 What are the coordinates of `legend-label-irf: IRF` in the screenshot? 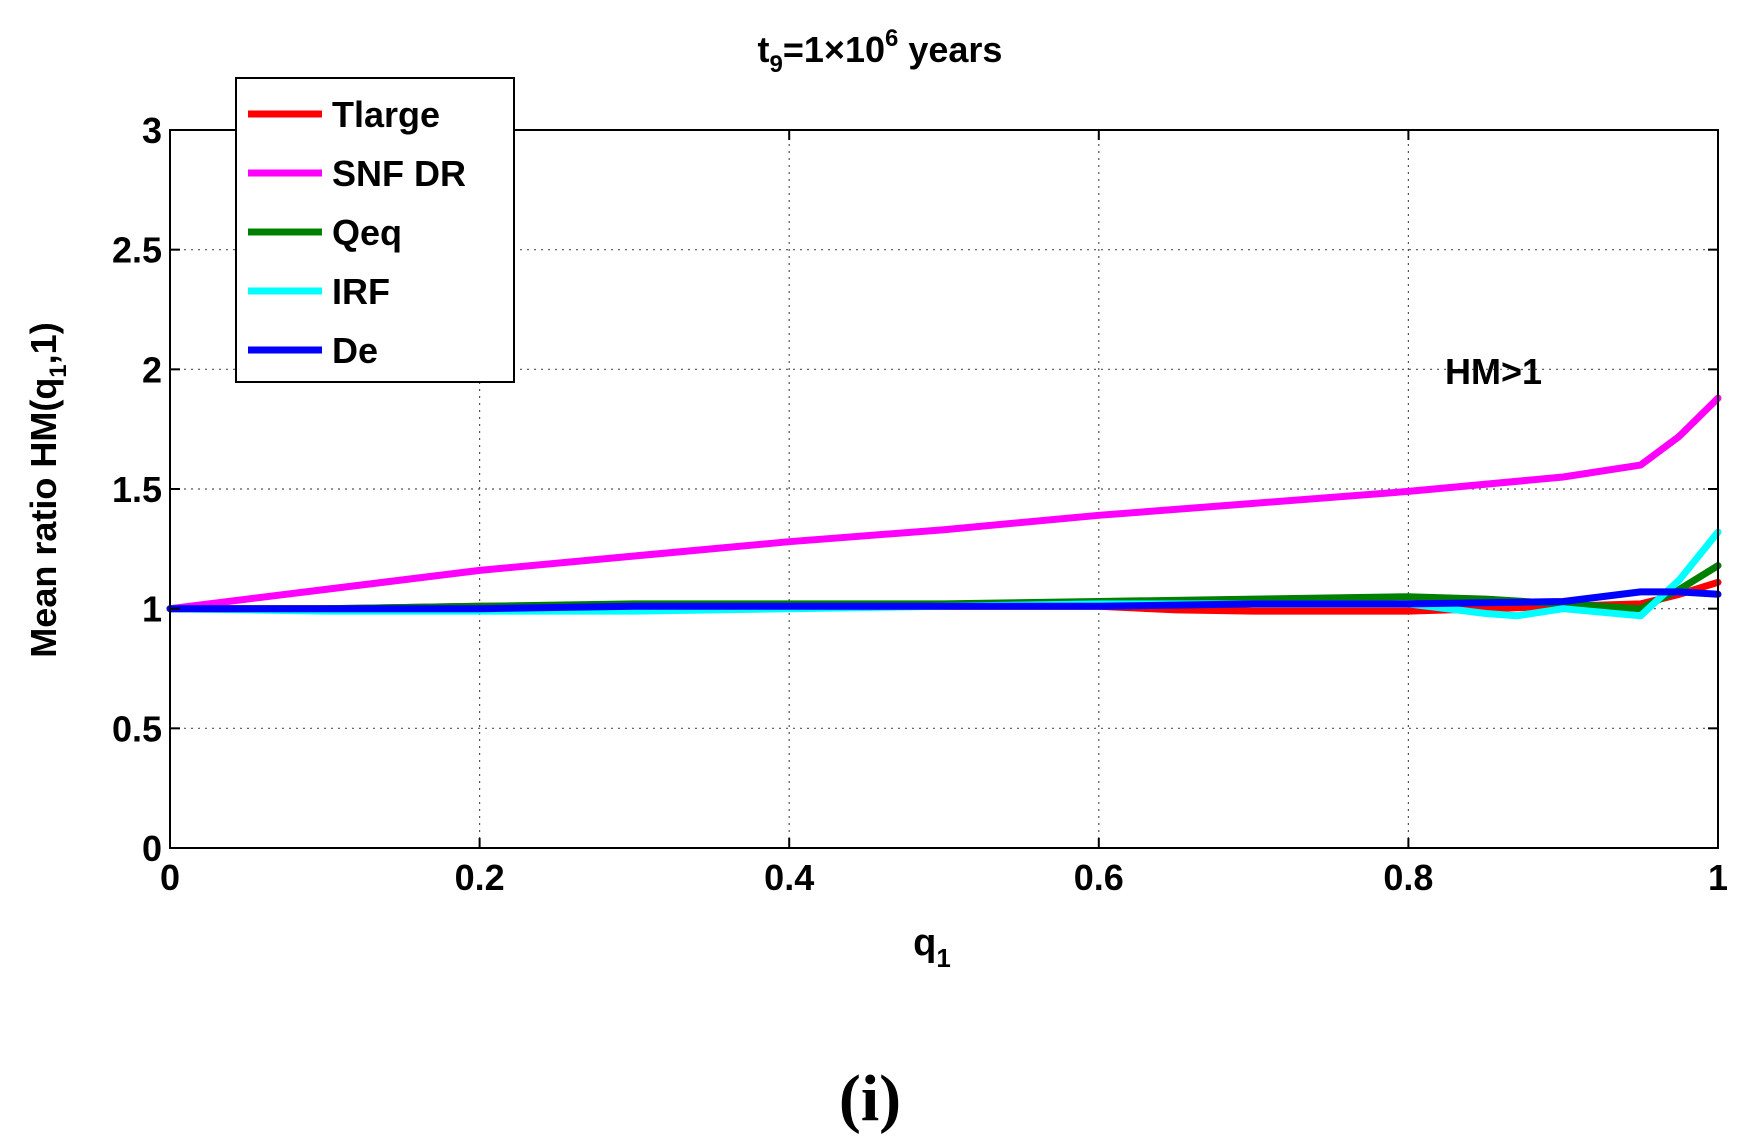 It's located at (361, 291).